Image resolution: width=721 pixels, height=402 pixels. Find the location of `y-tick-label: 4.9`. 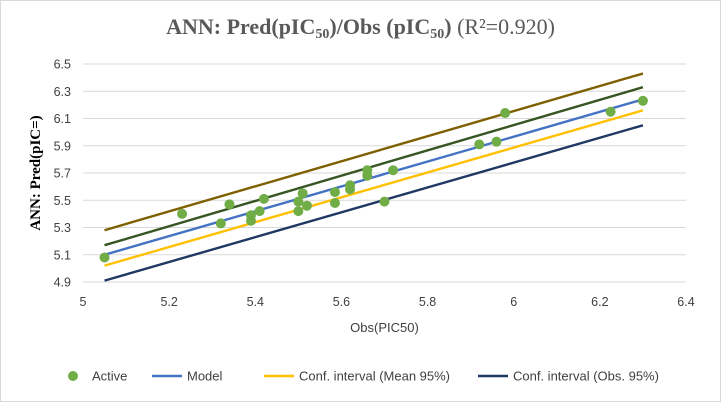

y-tick-label: 4.9 is located at coordinates (62, 283).